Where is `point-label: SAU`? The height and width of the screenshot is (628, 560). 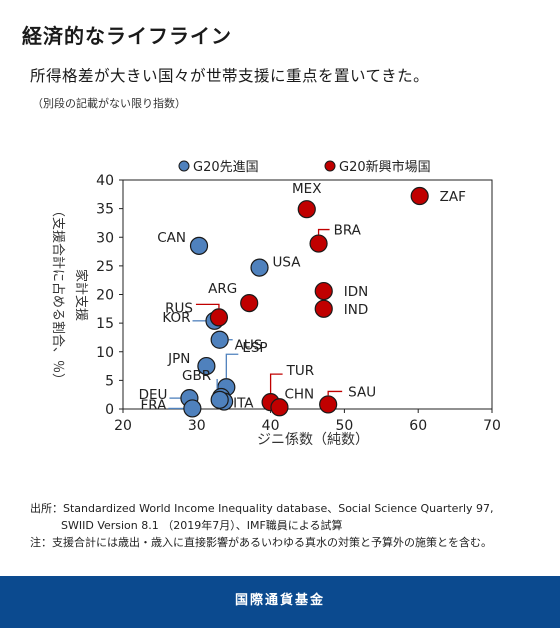
point-label: SAU is located at coordinates (362, 392).